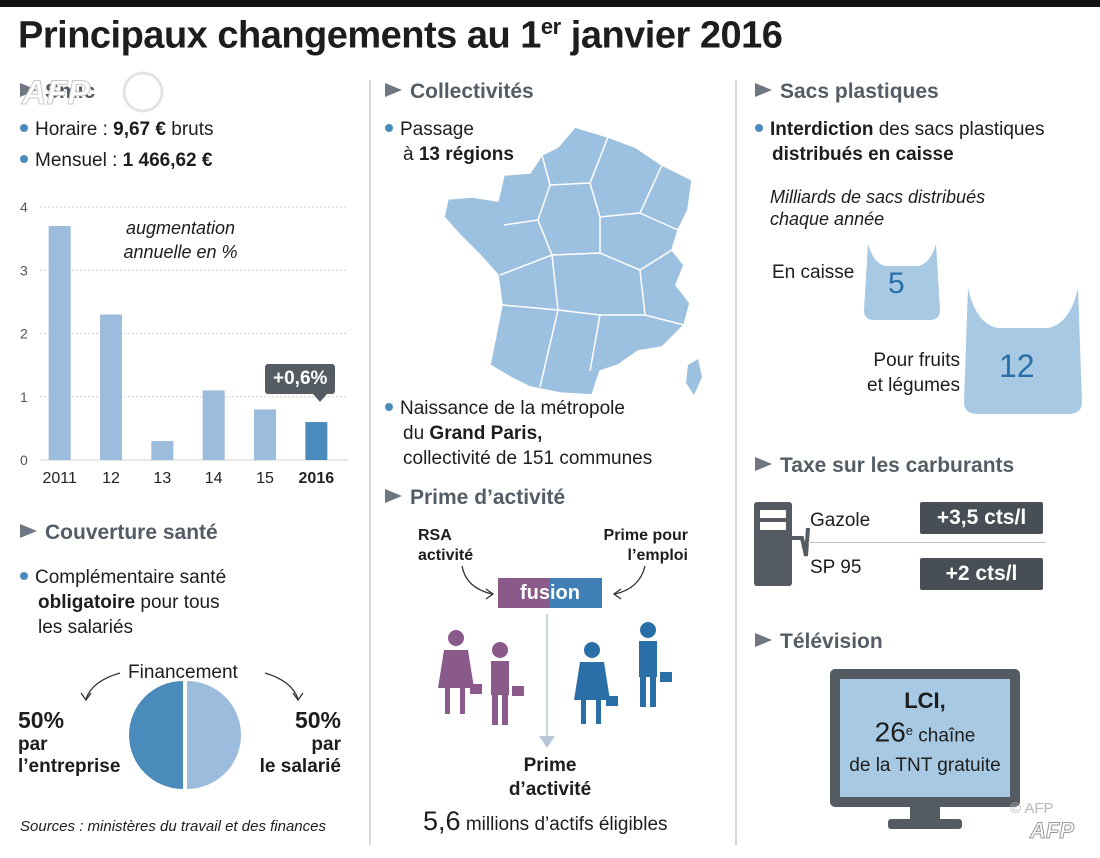  I want to click on sp95-label: SP 95, so click(836, 567).